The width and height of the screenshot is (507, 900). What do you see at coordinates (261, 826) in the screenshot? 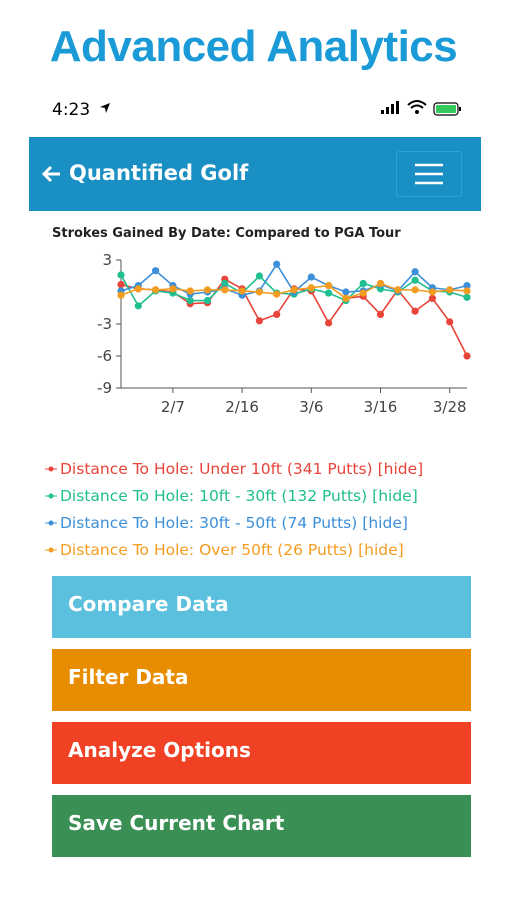
I see `action-button: Save Current Chart` at bounding box center [261, 826].